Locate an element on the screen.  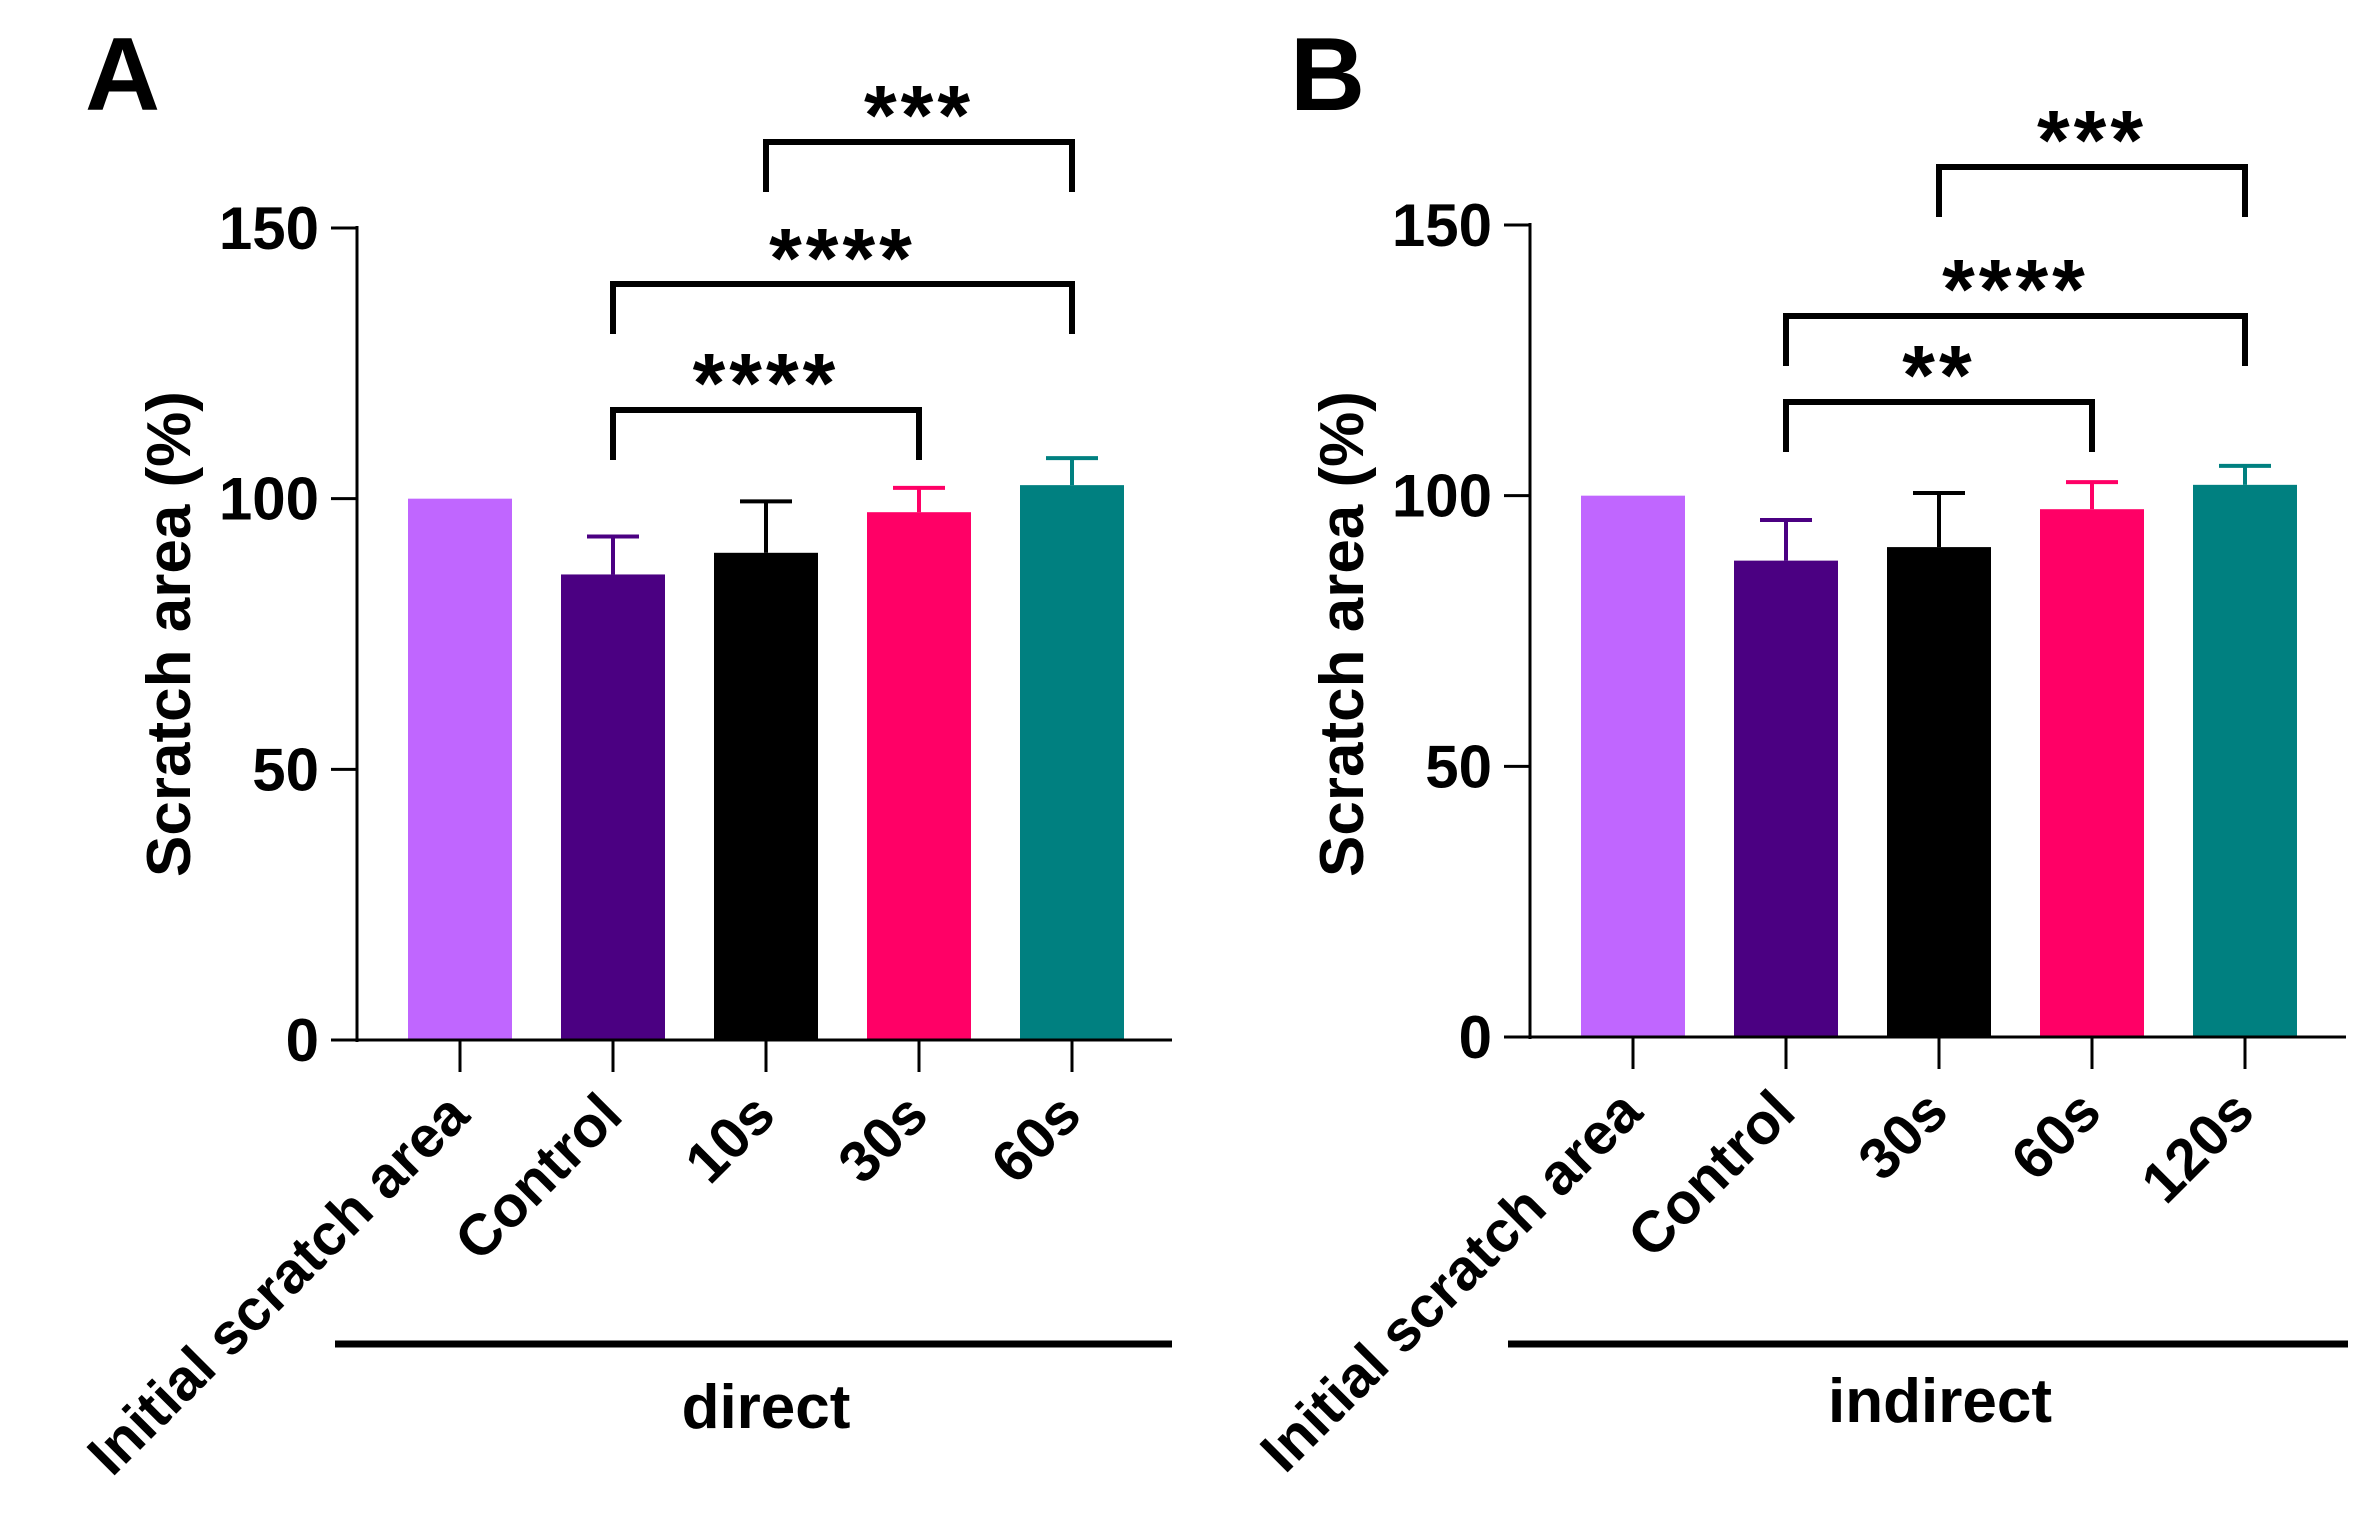
group-label: direct is located at coordinates (766, 1407).